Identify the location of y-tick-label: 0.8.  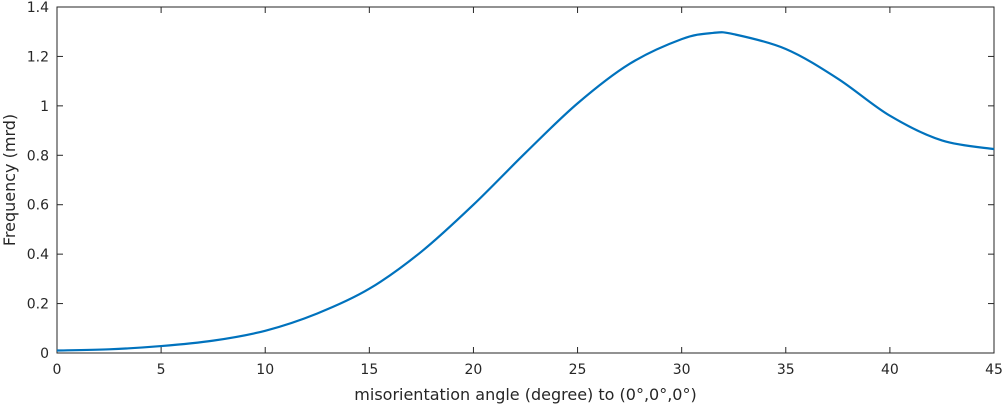
(38, 156).